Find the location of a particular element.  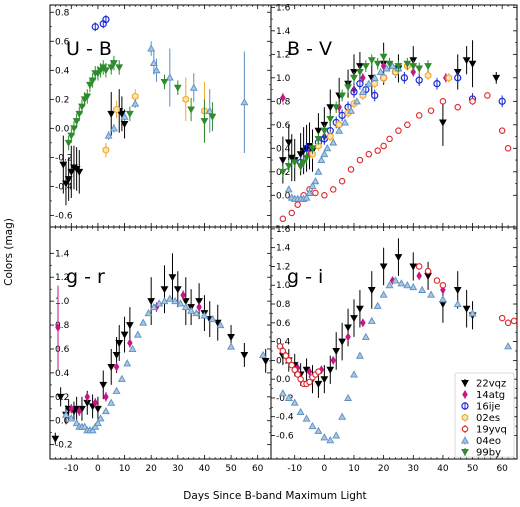

y-axis-label: Colors (mag) is located at coordinates (9, 252).